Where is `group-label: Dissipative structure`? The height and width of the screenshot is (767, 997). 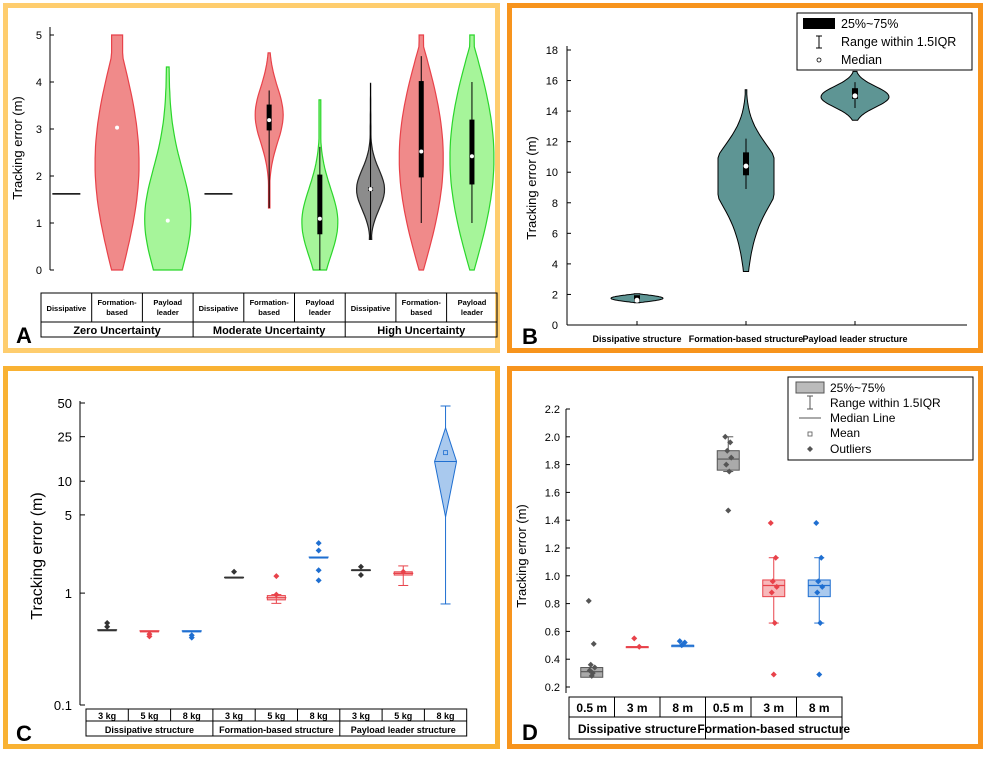
group-label: Dissipative structure is located at coordinates (637, 729).